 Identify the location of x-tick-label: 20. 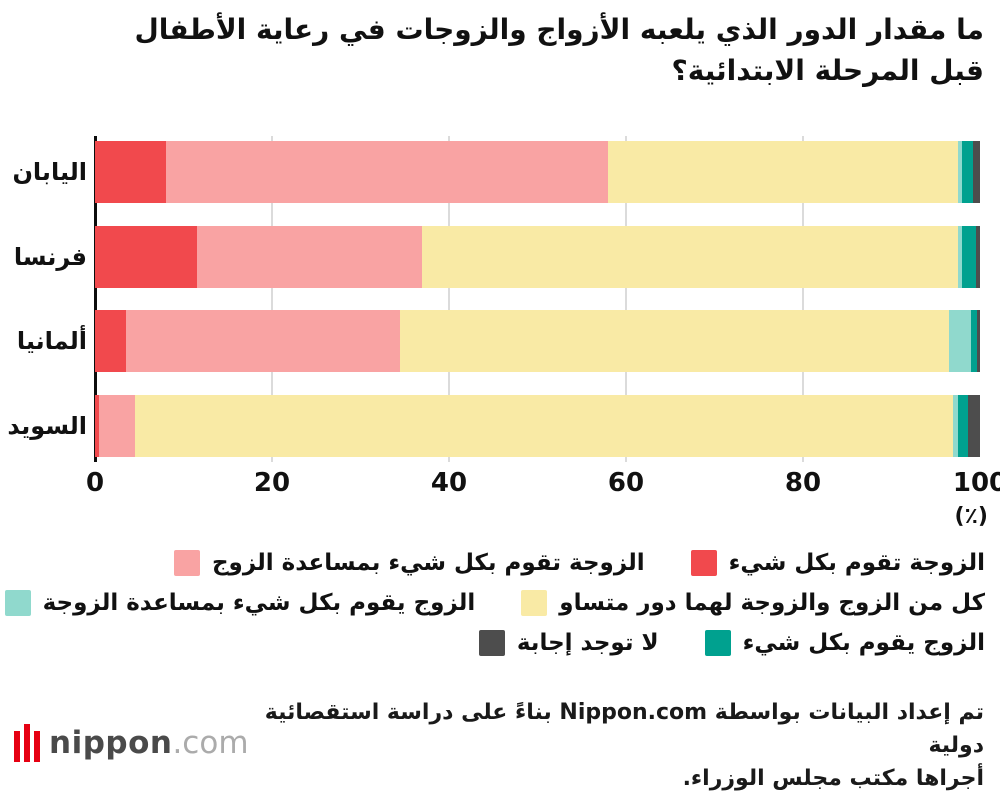
(272, 483).